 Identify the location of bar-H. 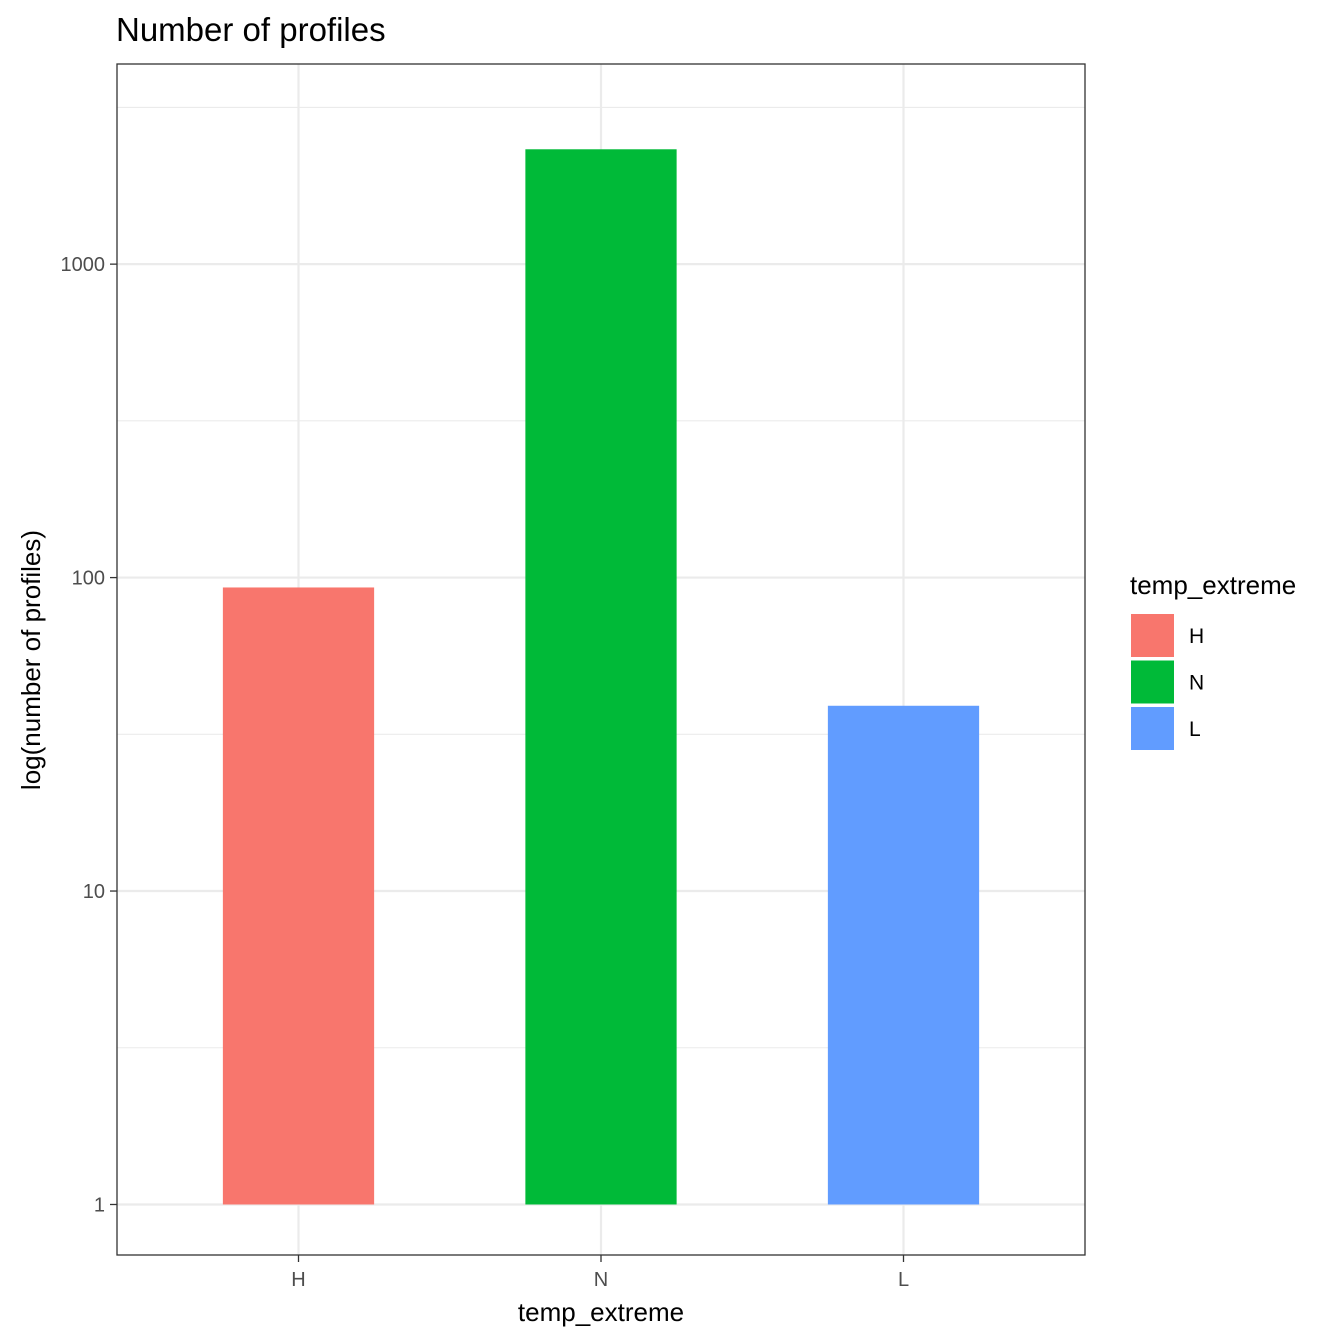
(298, 896).